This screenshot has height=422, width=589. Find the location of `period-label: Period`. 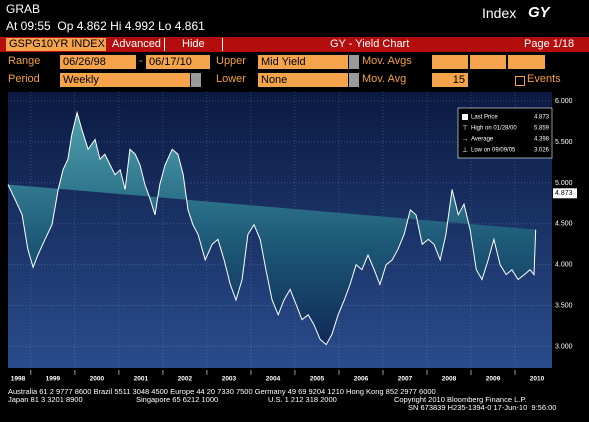

period-label: Period is located at coordinates (24, 79).